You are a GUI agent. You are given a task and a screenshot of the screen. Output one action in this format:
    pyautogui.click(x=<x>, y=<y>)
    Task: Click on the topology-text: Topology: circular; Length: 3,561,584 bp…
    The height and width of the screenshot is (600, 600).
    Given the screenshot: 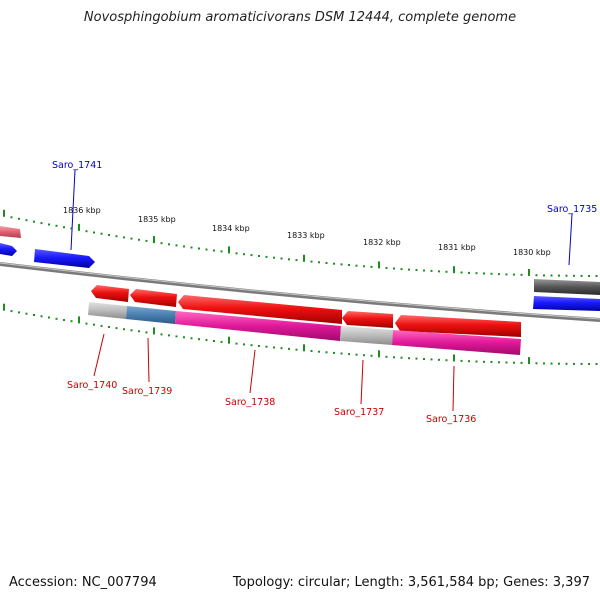 What is the action you would take?
    pyautogui.click(x=411, y=582)
    